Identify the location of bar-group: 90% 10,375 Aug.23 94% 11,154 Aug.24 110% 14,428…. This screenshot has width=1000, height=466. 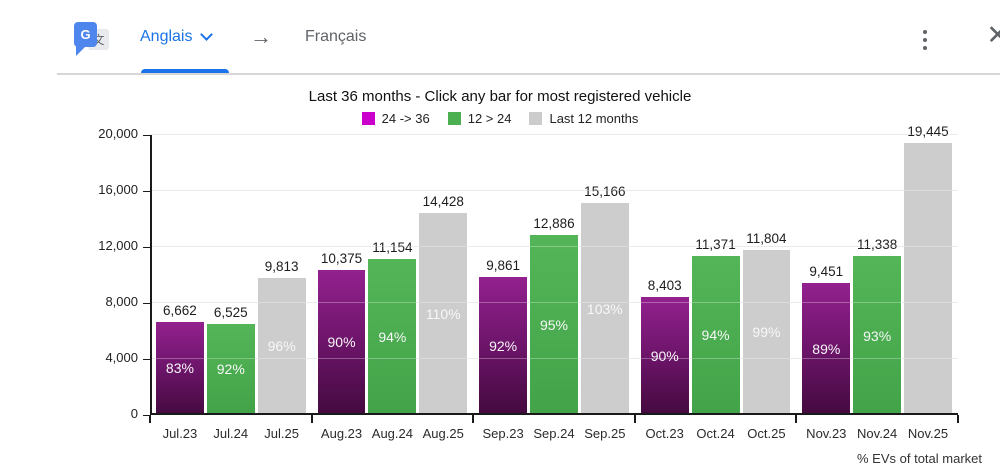
(393, 288).